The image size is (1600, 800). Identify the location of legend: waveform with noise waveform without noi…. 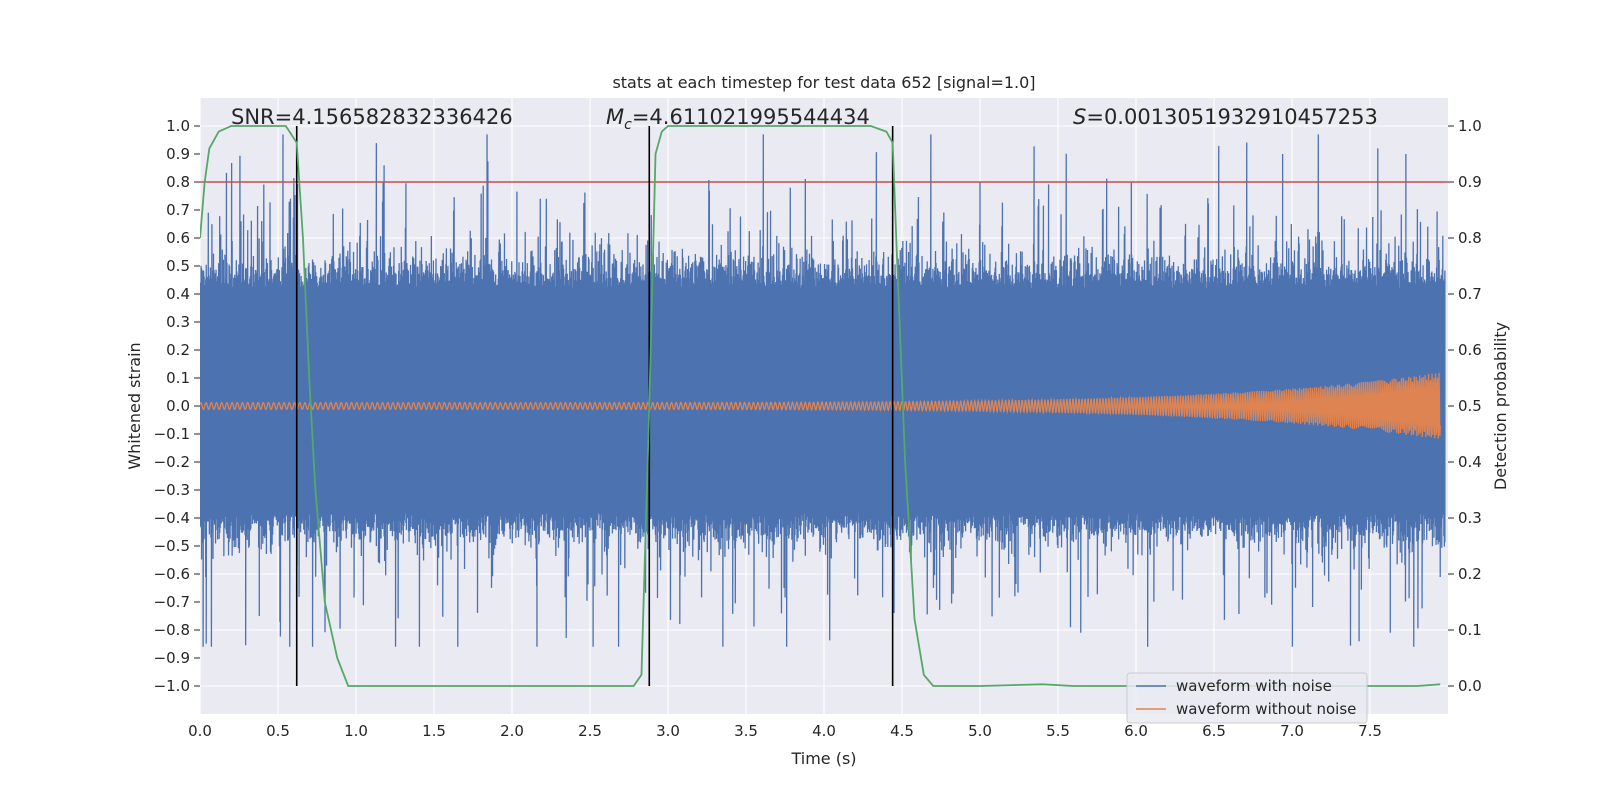
(1247, 698).